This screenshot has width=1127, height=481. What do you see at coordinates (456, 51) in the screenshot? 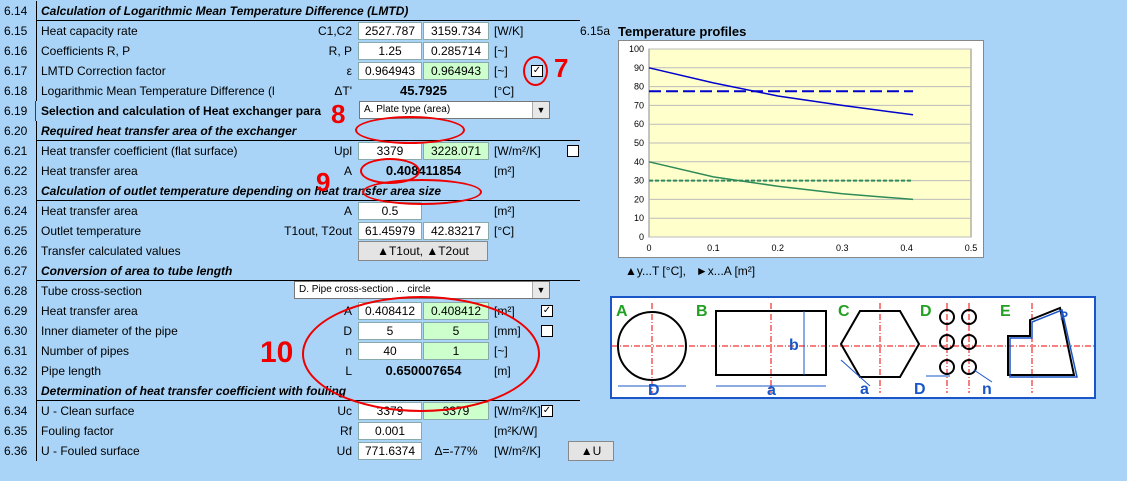
I see `secondary-value: 0.285714` at bounding box center [456, 51].